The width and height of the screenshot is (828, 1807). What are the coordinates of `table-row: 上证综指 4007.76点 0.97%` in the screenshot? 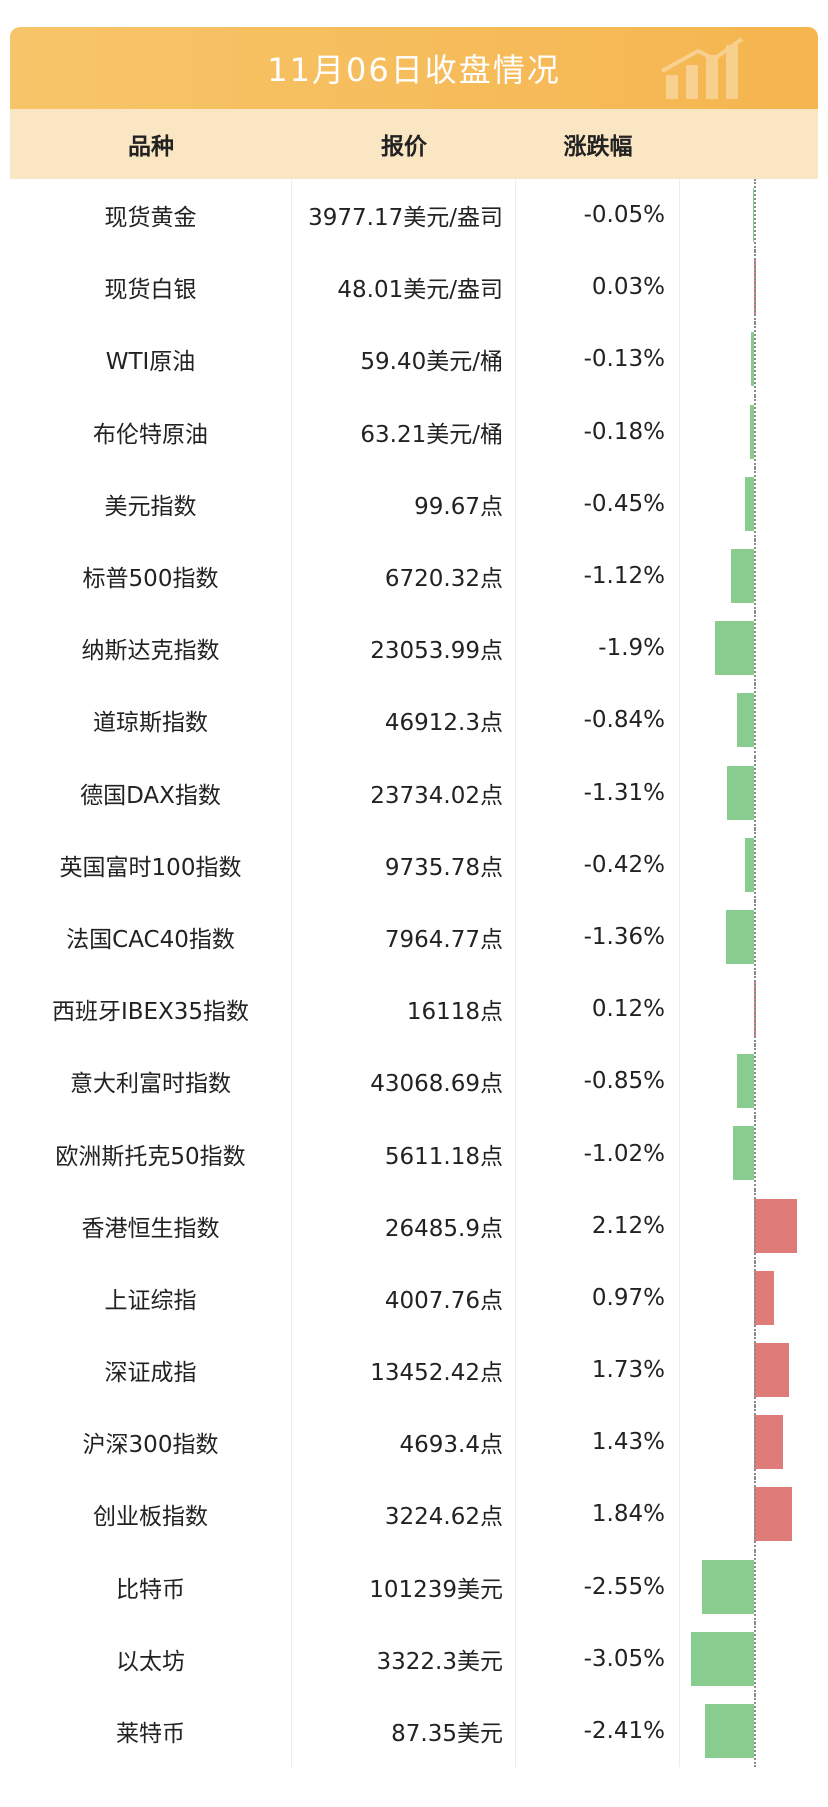 It's located at (414, 1297).